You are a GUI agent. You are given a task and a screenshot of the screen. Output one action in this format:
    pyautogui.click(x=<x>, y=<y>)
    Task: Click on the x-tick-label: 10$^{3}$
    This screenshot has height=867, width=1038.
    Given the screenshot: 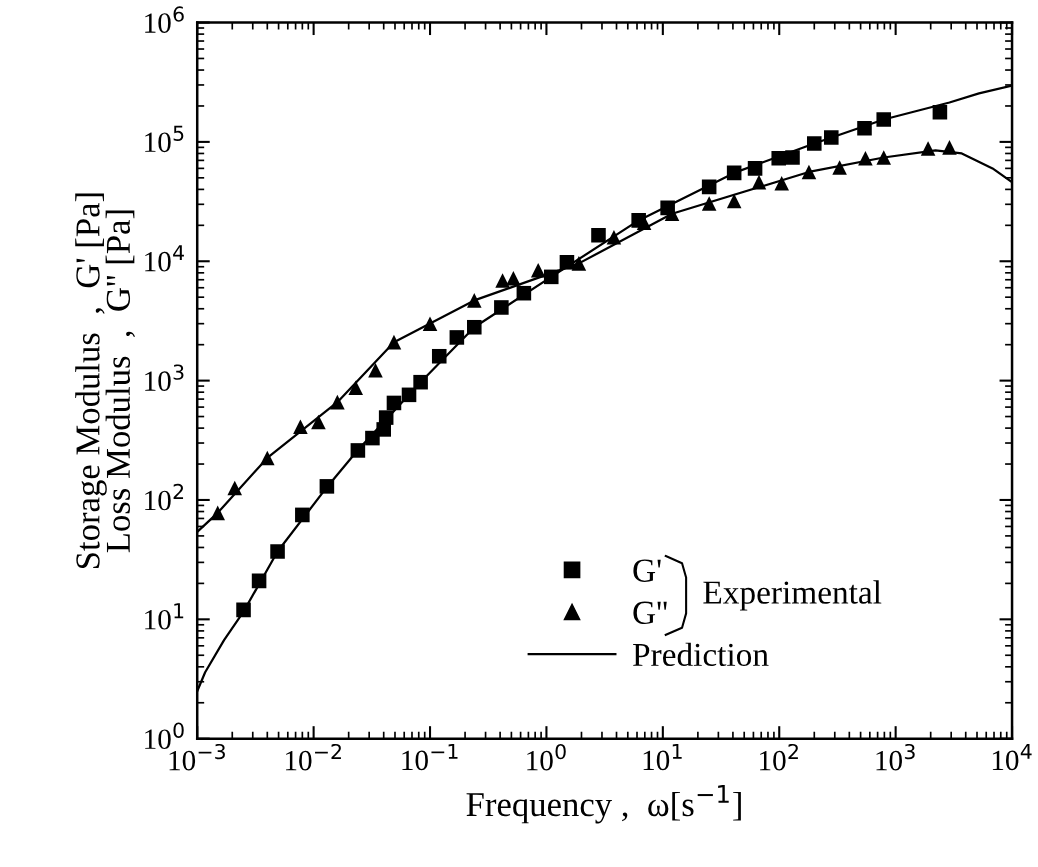 What is the action you would take?
    pyautogui.click(x=895, y=757)
    